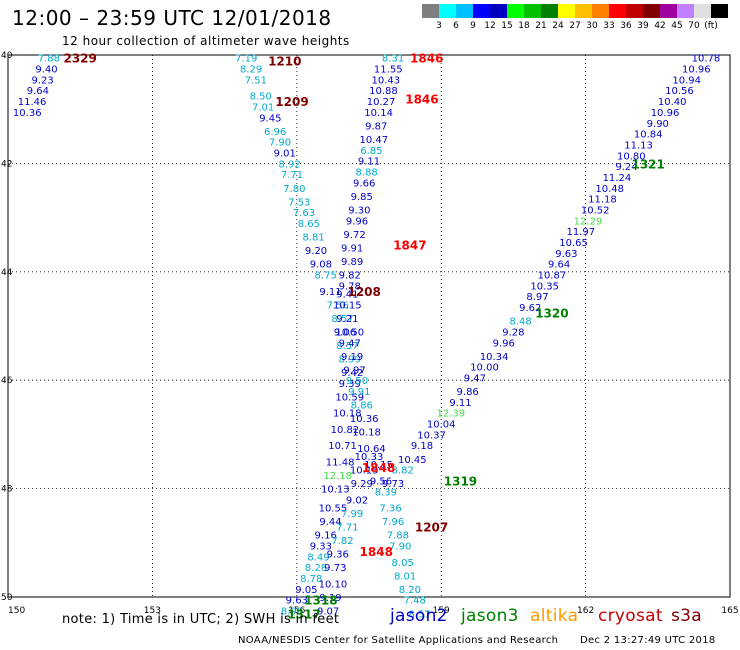 This screenshot has height=650, width=740. I want to click on wave-height-label: 10.45, so click(412, 460).